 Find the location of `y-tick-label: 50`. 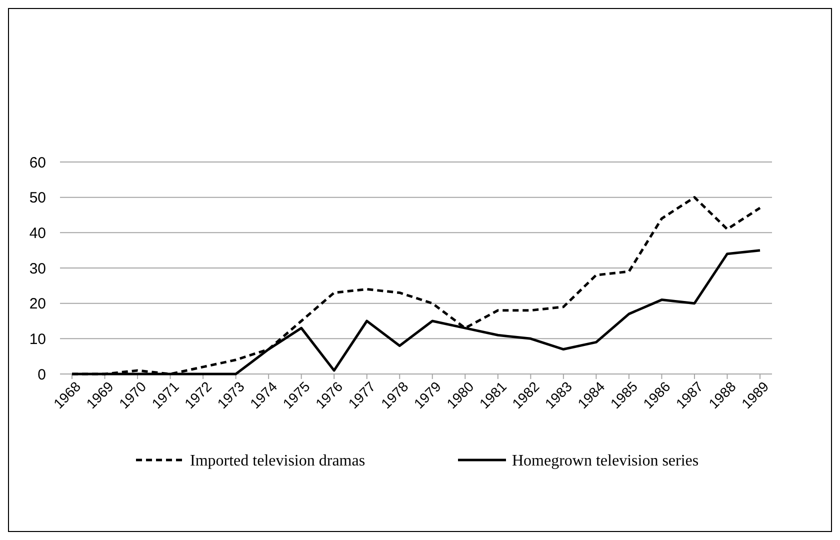

y-tick-label: 50 is located at coordinates (37, 198).